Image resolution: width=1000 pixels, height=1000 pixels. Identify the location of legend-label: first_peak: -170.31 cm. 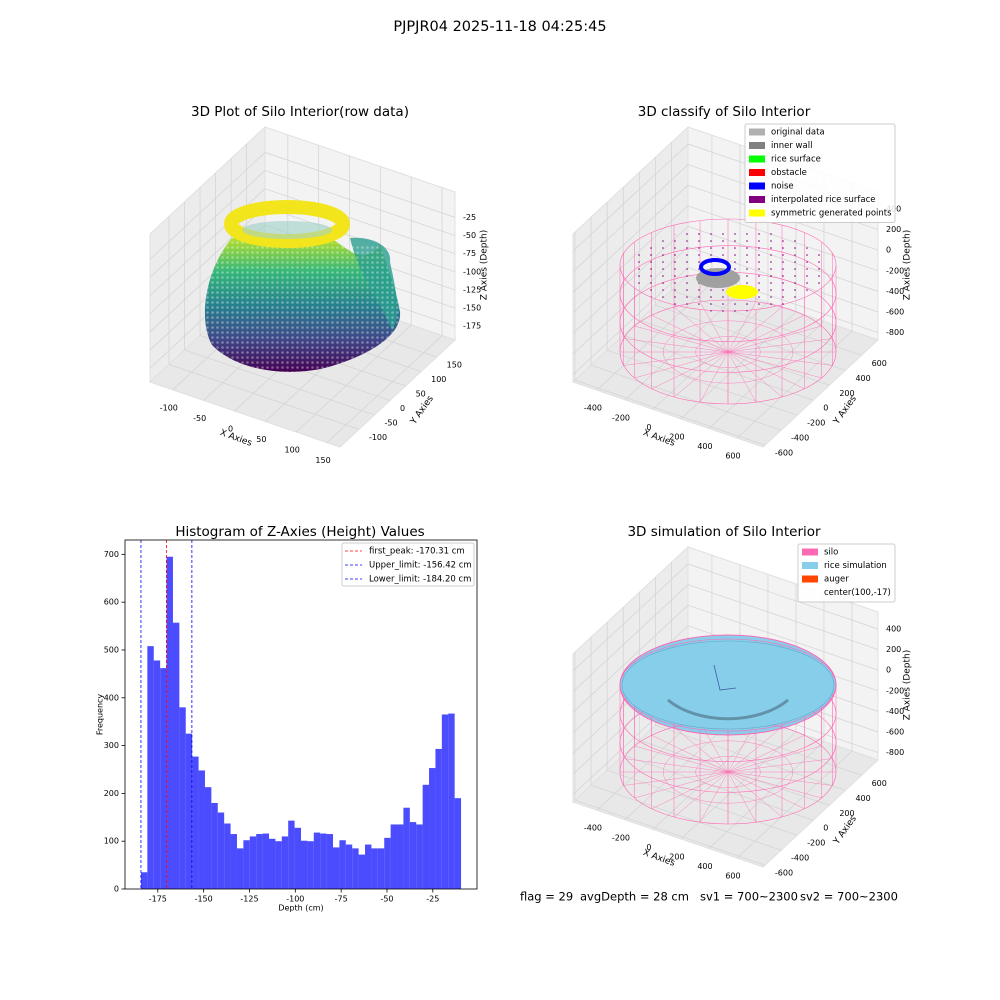
(417, 552).